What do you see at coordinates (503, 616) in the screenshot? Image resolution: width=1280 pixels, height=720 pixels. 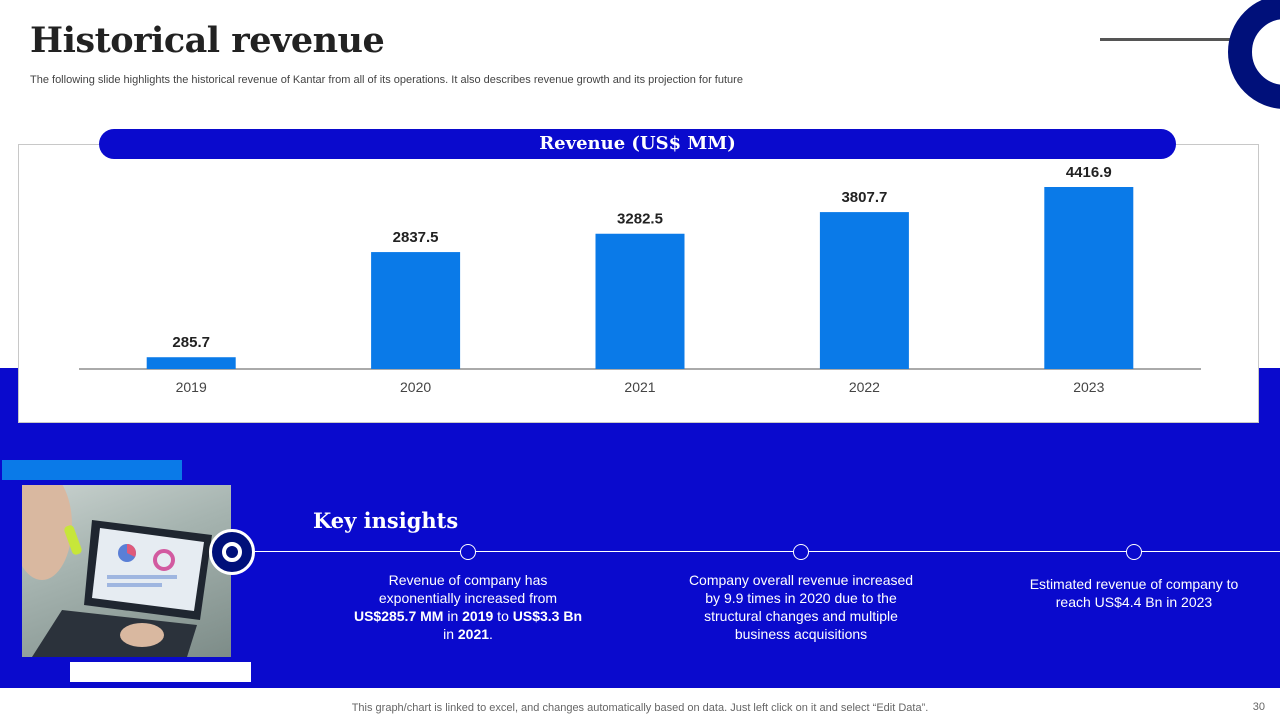 I see `insight-text-fragment: to` at bounding box center [503, 616].